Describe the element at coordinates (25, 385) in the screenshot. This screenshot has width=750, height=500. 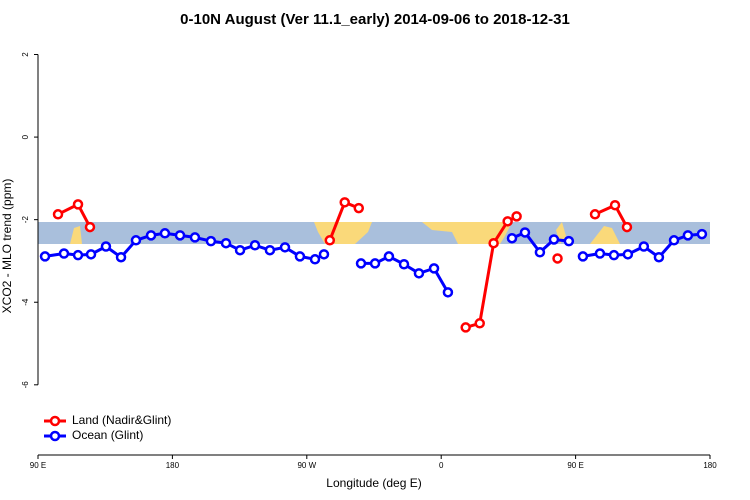
I see `y-tick-label: -6` at that location.